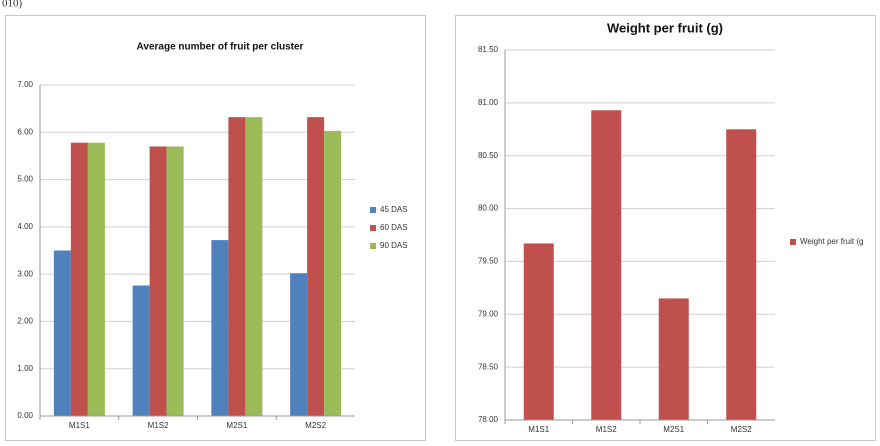  Describe the element at coordinates (25, 84) in the screenshot. I see `y-tick-label: 7.00` at that location.